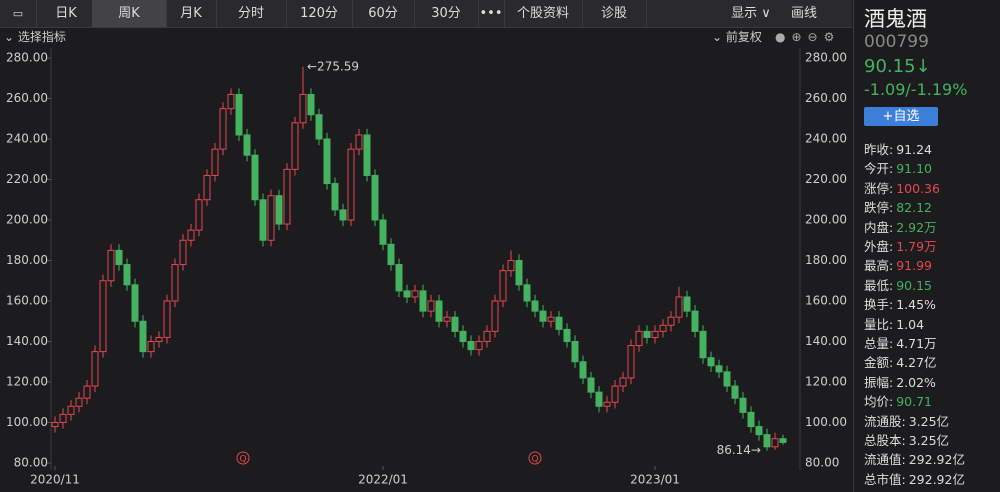 The image size is (1000, 492). I want to click on stat-row: 最低: 90.15, so click(898, 284).